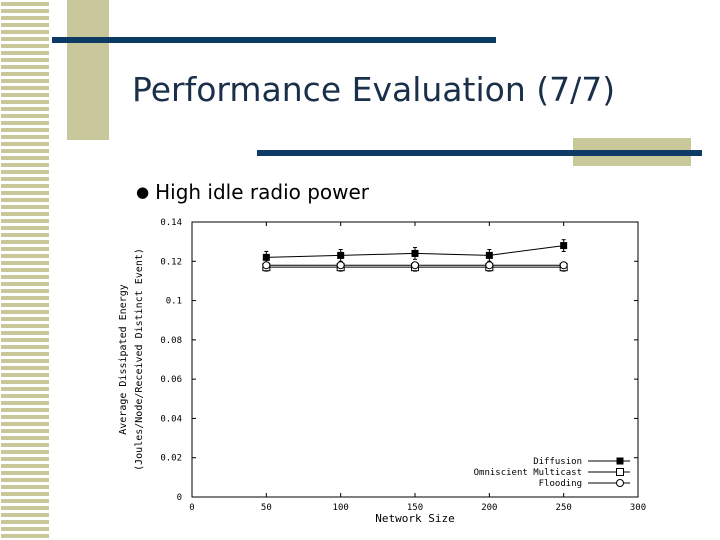 The height and width of the screenshot is (540, 720). Describe the element at coordinates (341, 508) in the screenshot. I see `x-tick-label: 100` at that location.